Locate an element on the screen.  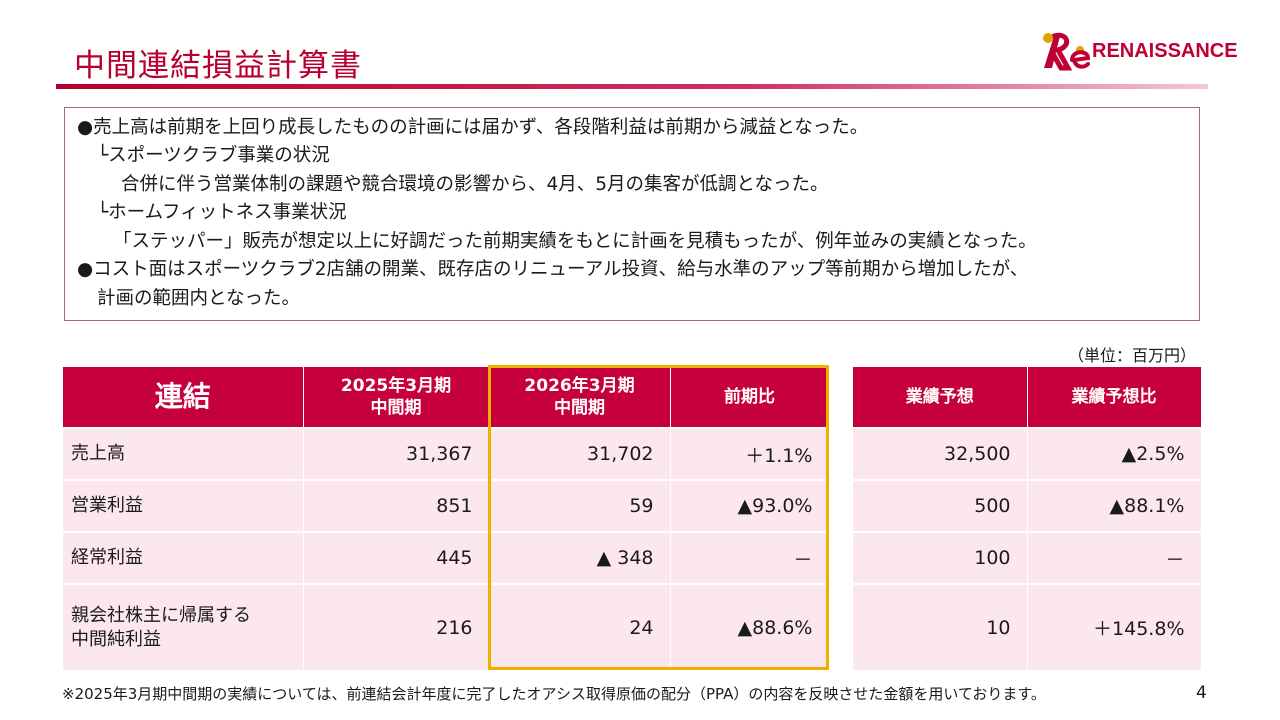
yoy-value: ▲88.6% is located at coordinates (750, 626).